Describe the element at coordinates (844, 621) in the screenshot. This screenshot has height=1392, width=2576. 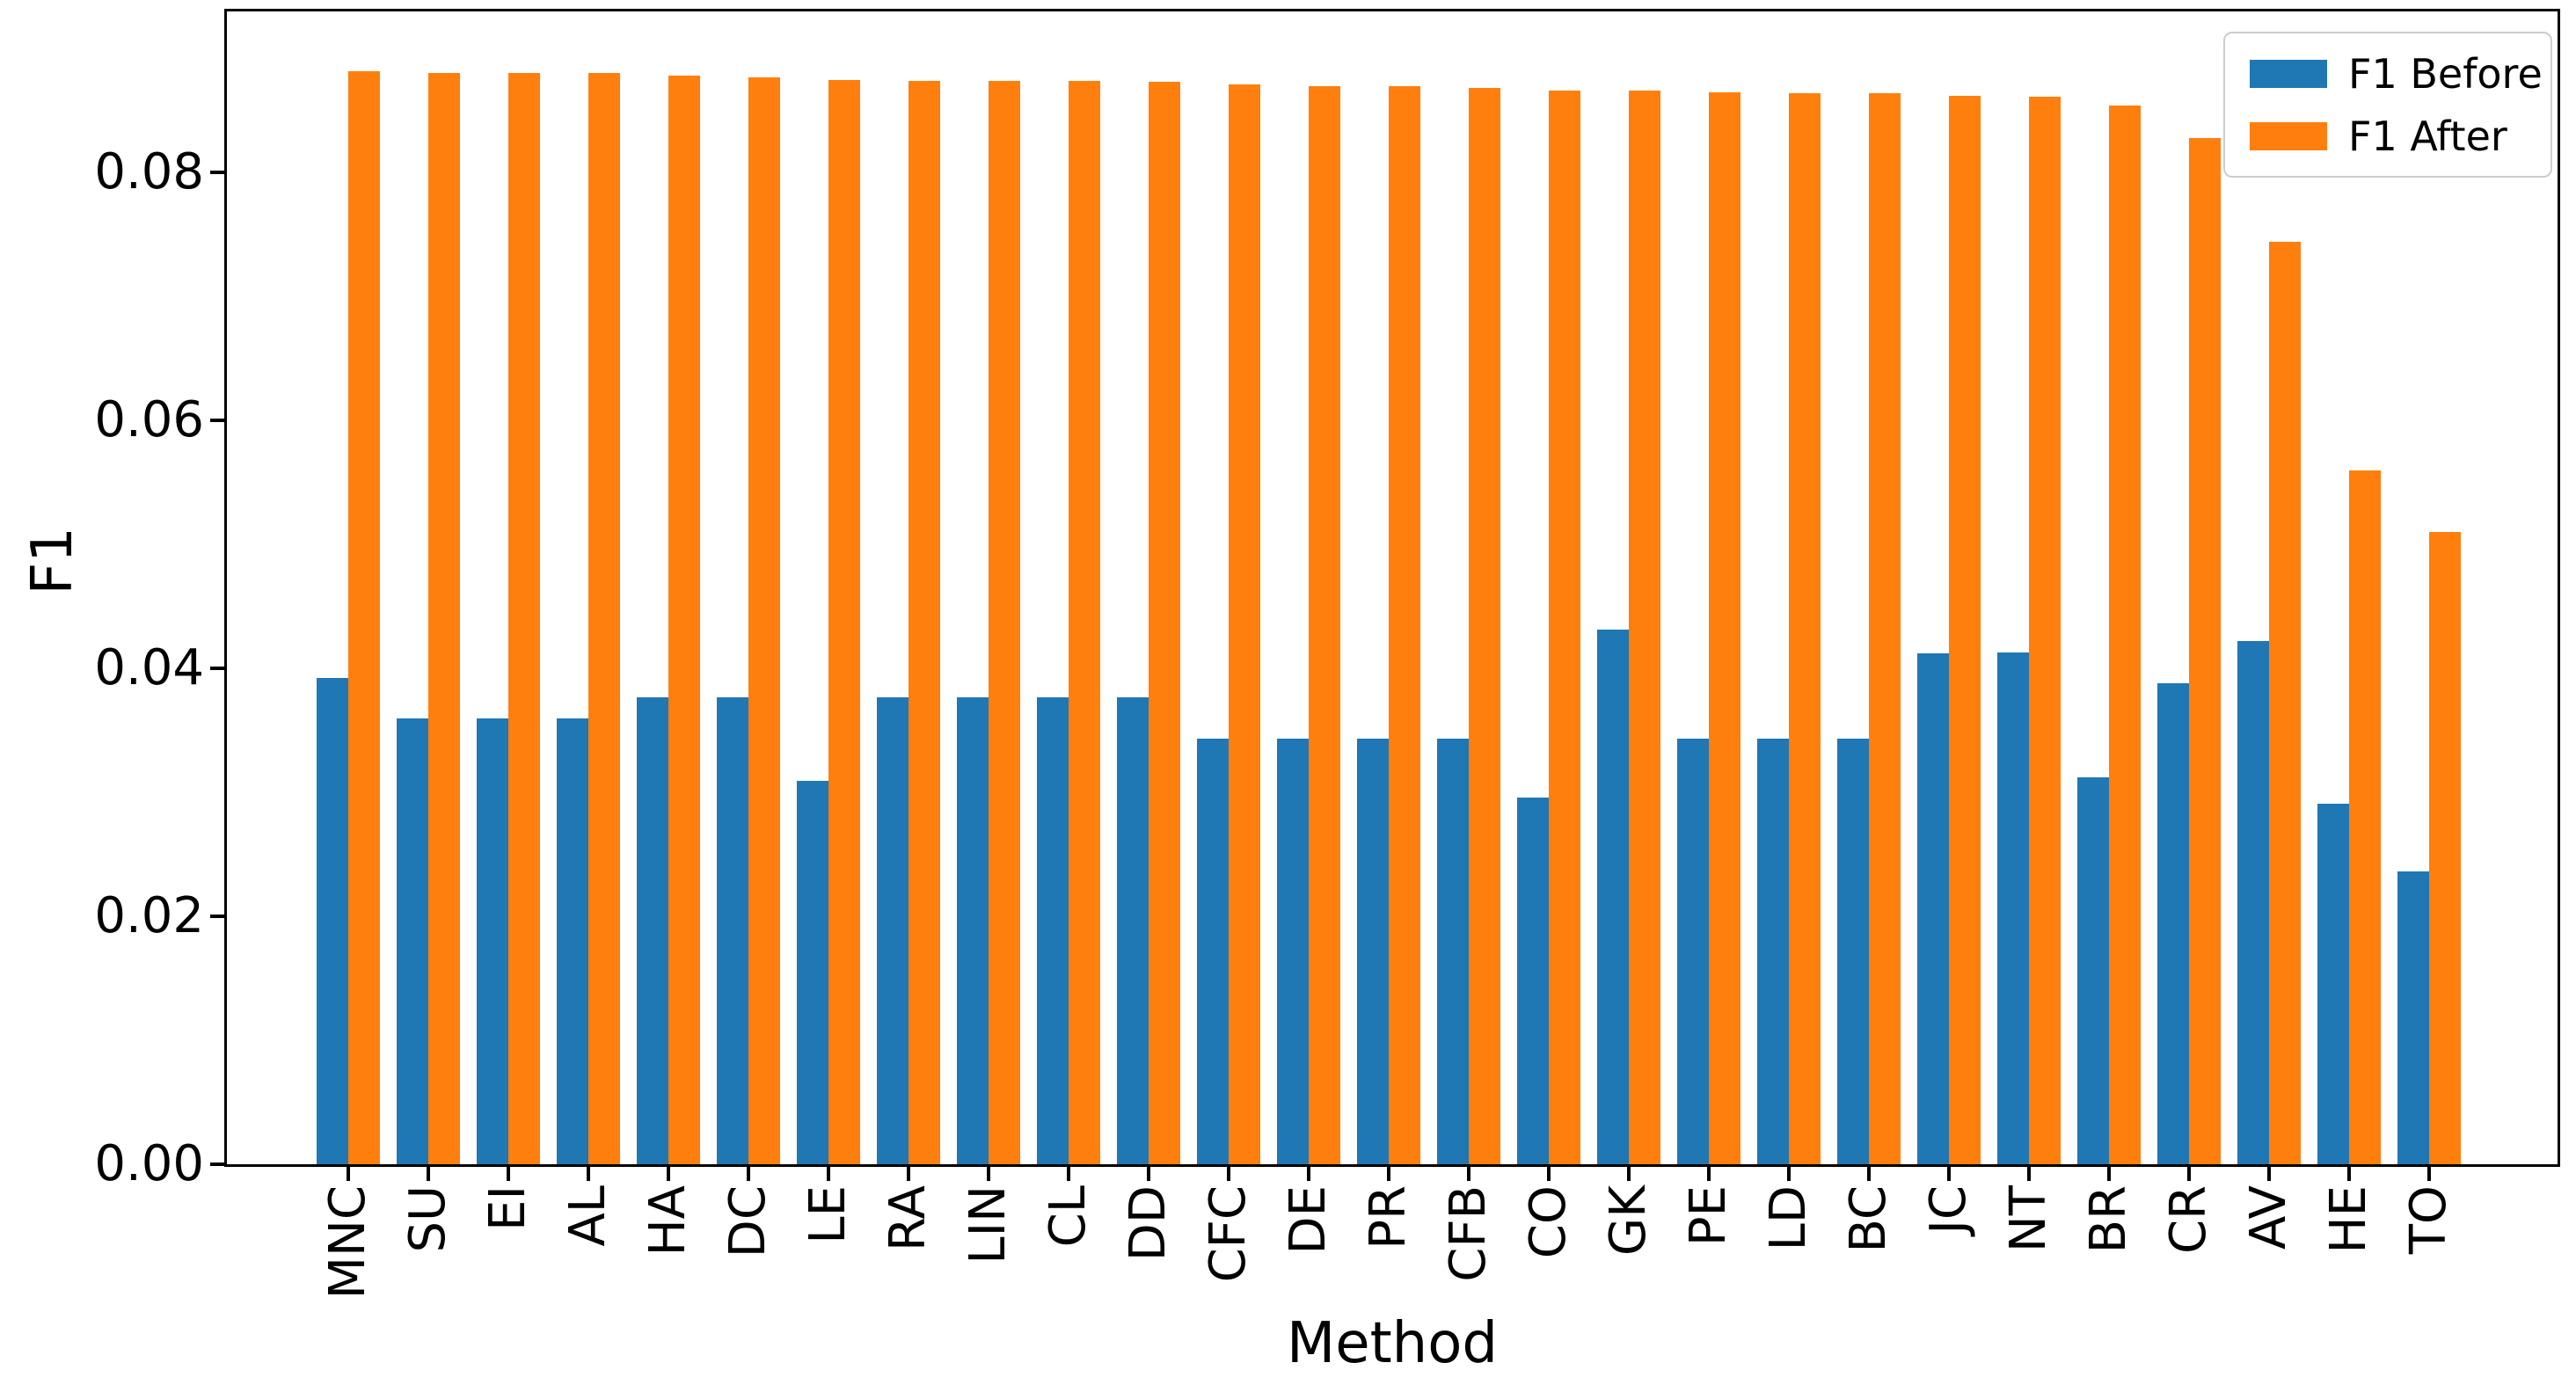
I see `bar-after-LE` at that location.